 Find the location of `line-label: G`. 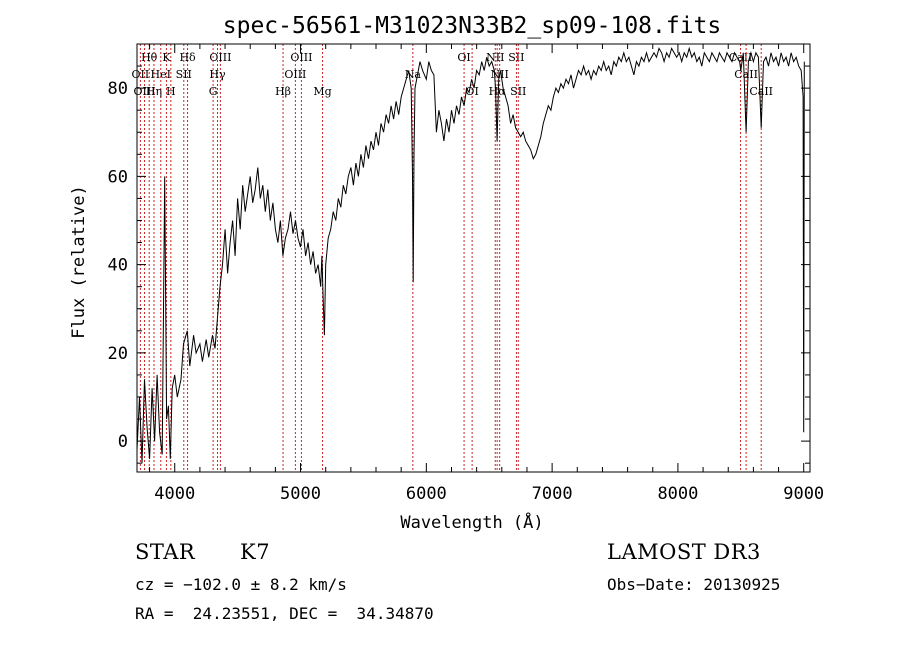

line-label: G is located at coordinates (213, 91).